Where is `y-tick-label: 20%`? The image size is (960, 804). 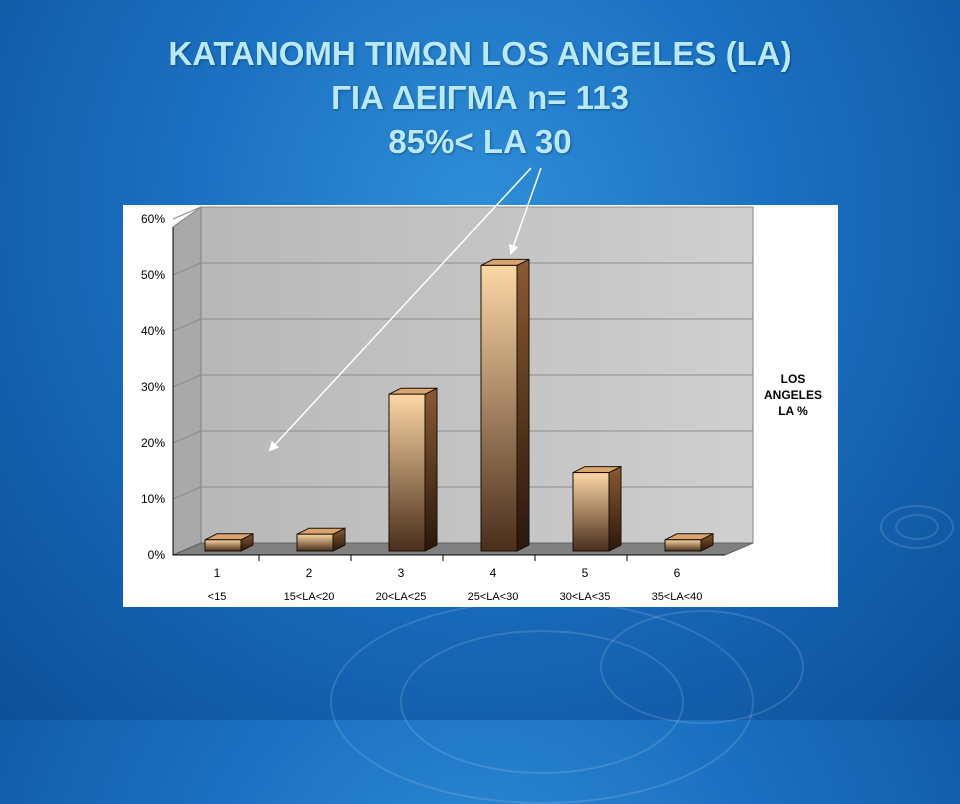
y-tick-label: 20% is located at coordinates (153, 443).